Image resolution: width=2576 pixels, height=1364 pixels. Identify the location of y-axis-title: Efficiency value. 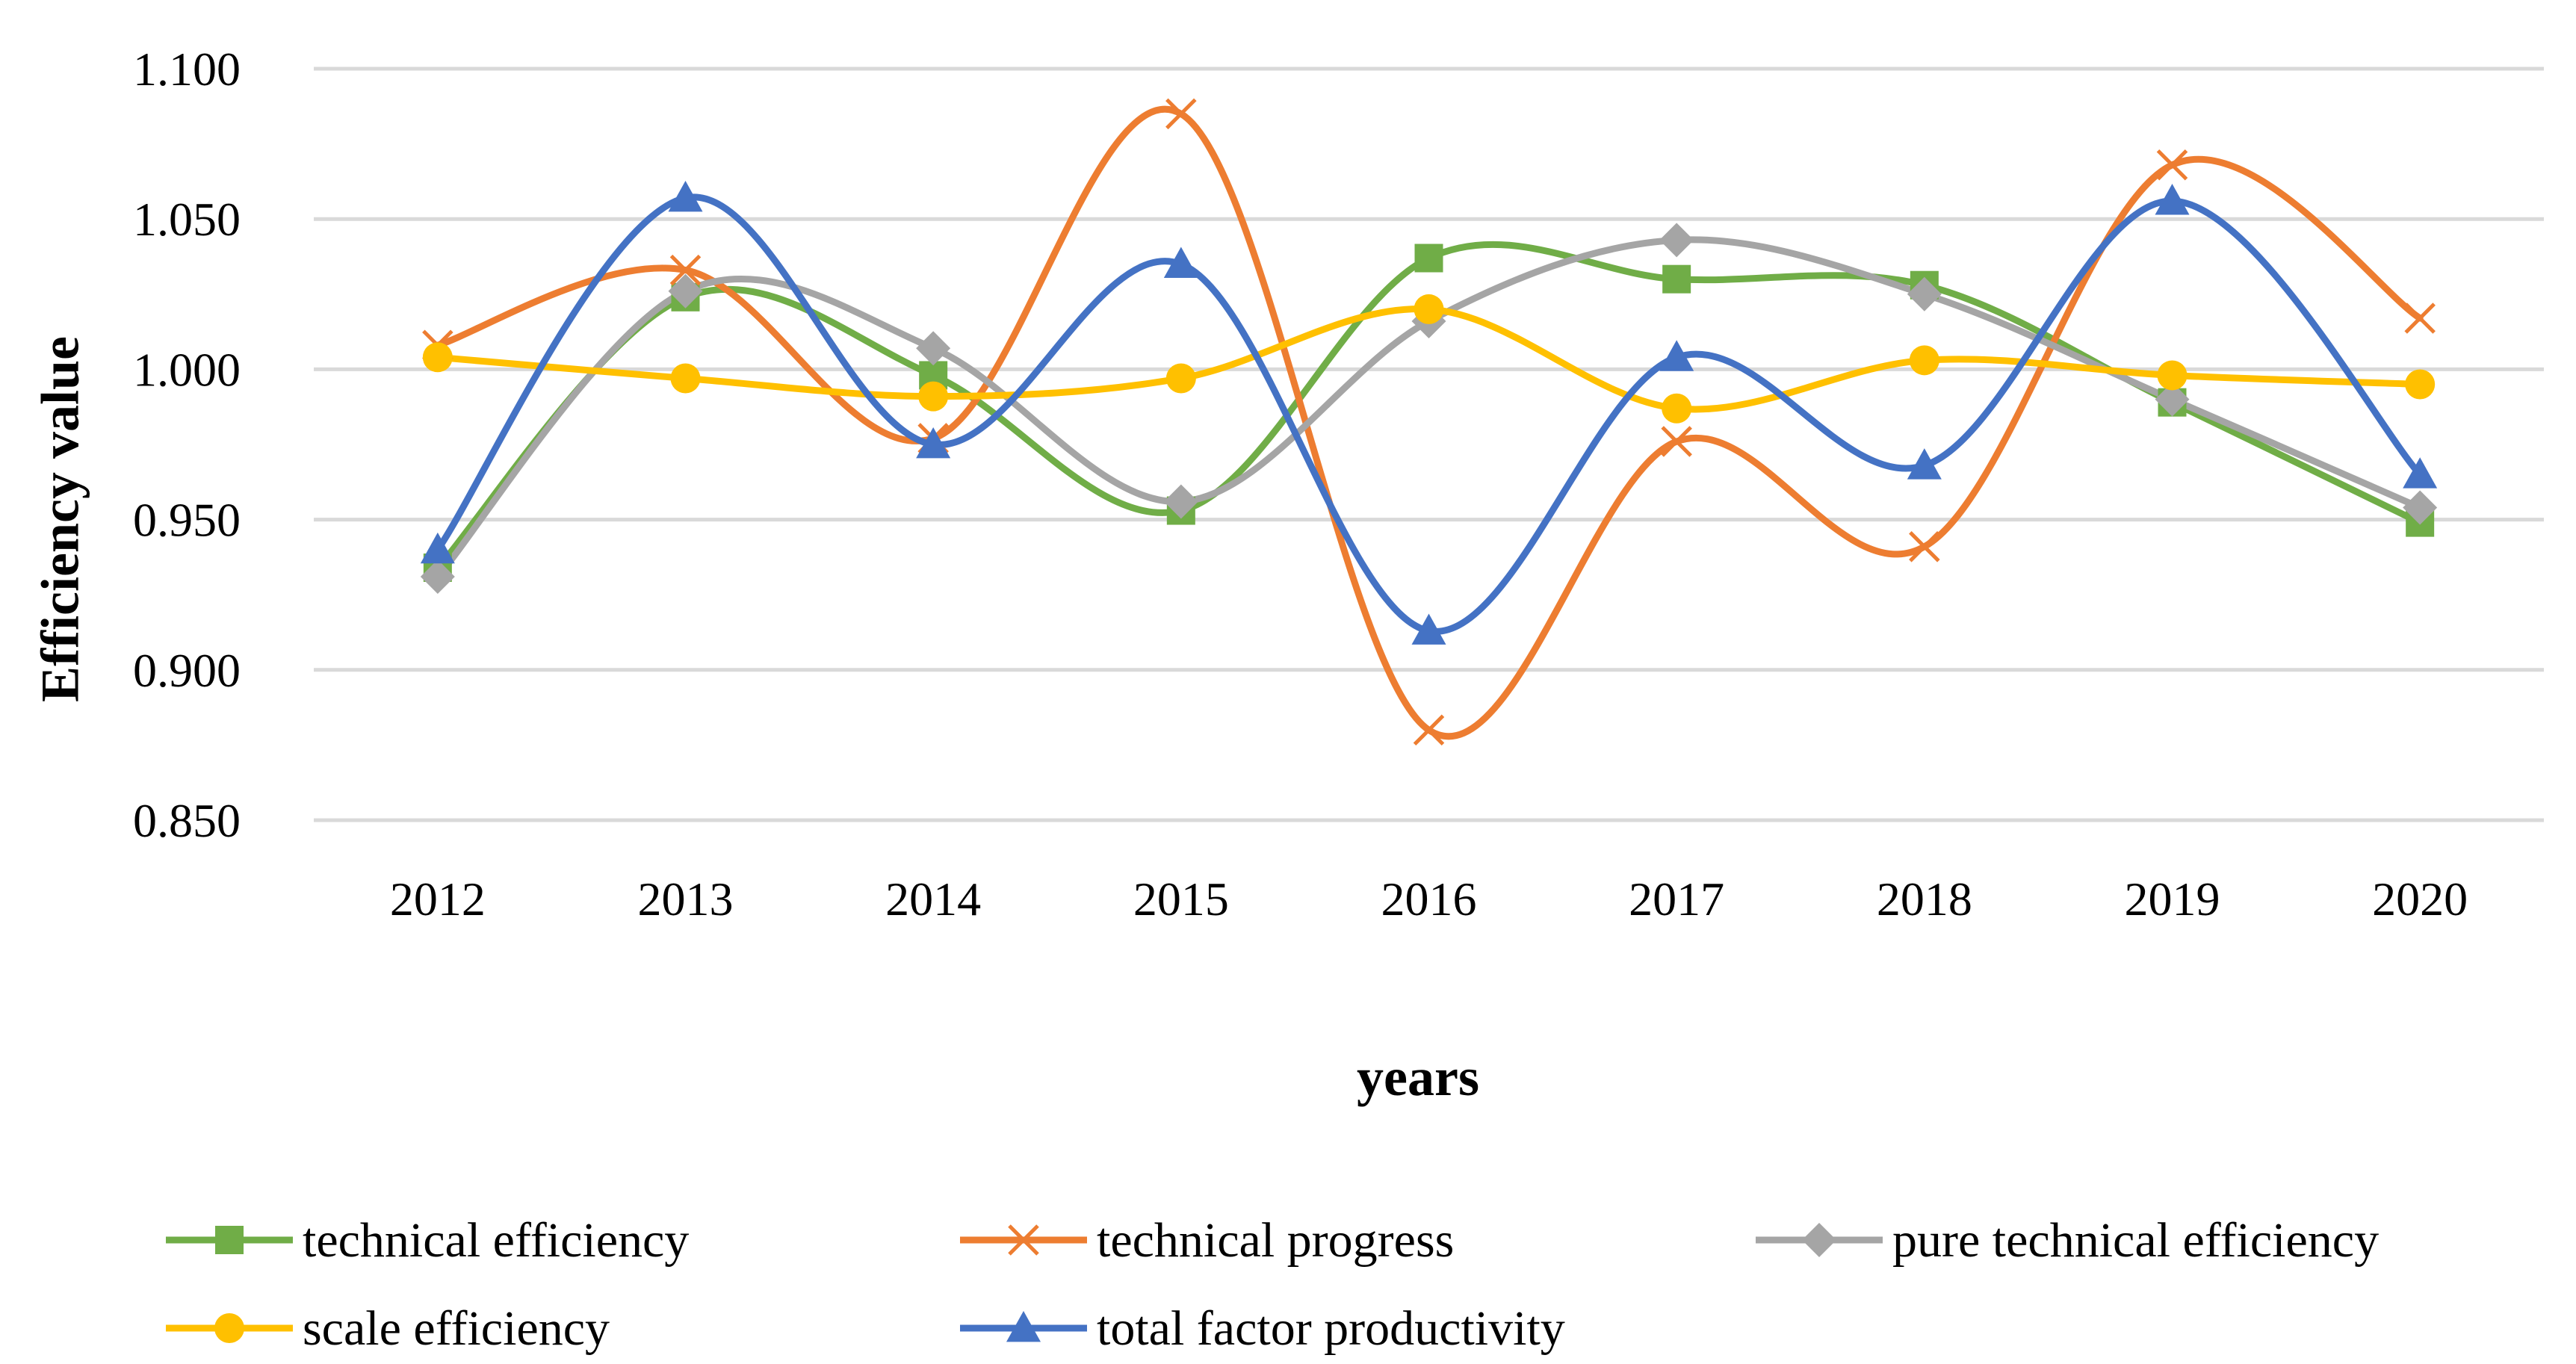
(60, 519).